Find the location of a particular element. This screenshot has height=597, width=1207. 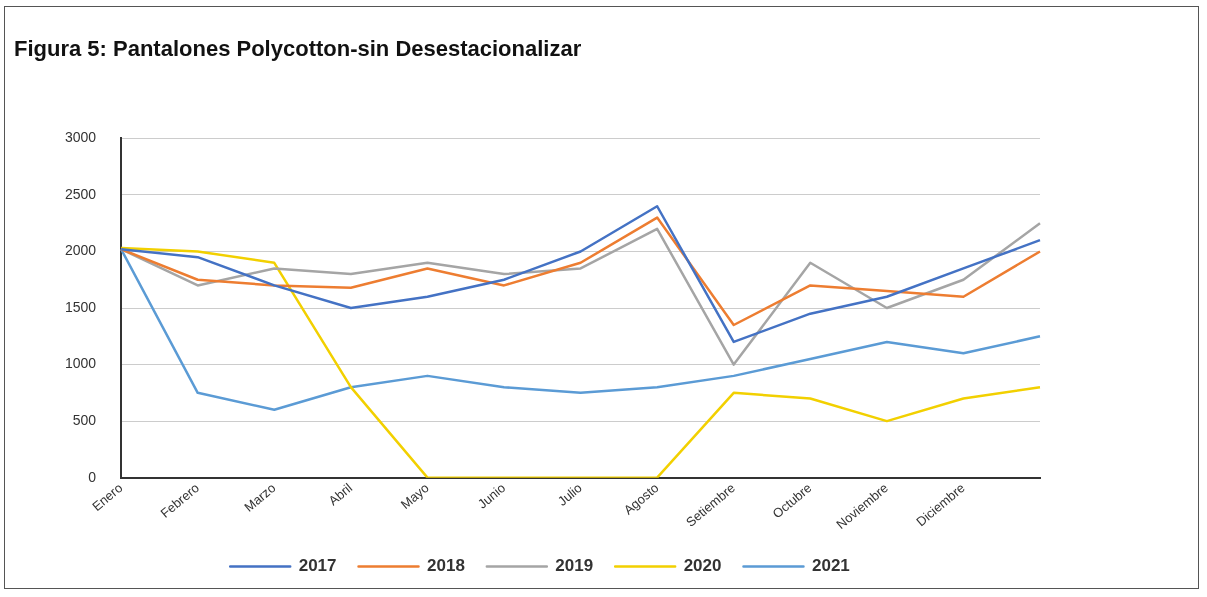

legend-label: 2020 is located at coordinates (702, 566).